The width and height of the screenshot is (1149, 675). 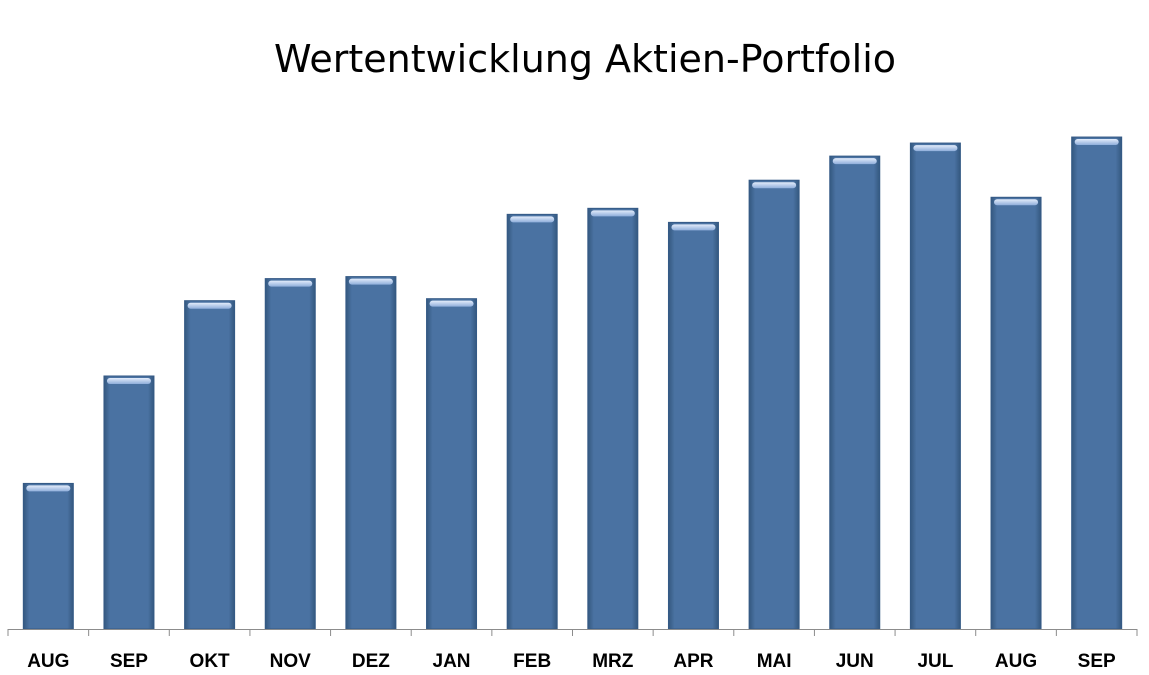 I want to click on x-tick-label-12: AUG, so click(x=1016, y=661).